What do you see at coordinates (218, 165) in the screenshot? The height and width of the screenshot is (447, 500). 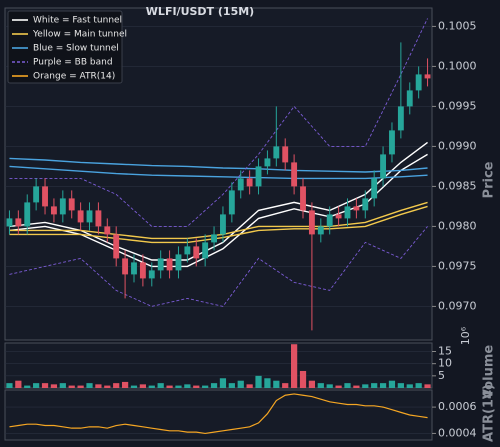 I see `indicator-line` at bounding box center [218, 165].